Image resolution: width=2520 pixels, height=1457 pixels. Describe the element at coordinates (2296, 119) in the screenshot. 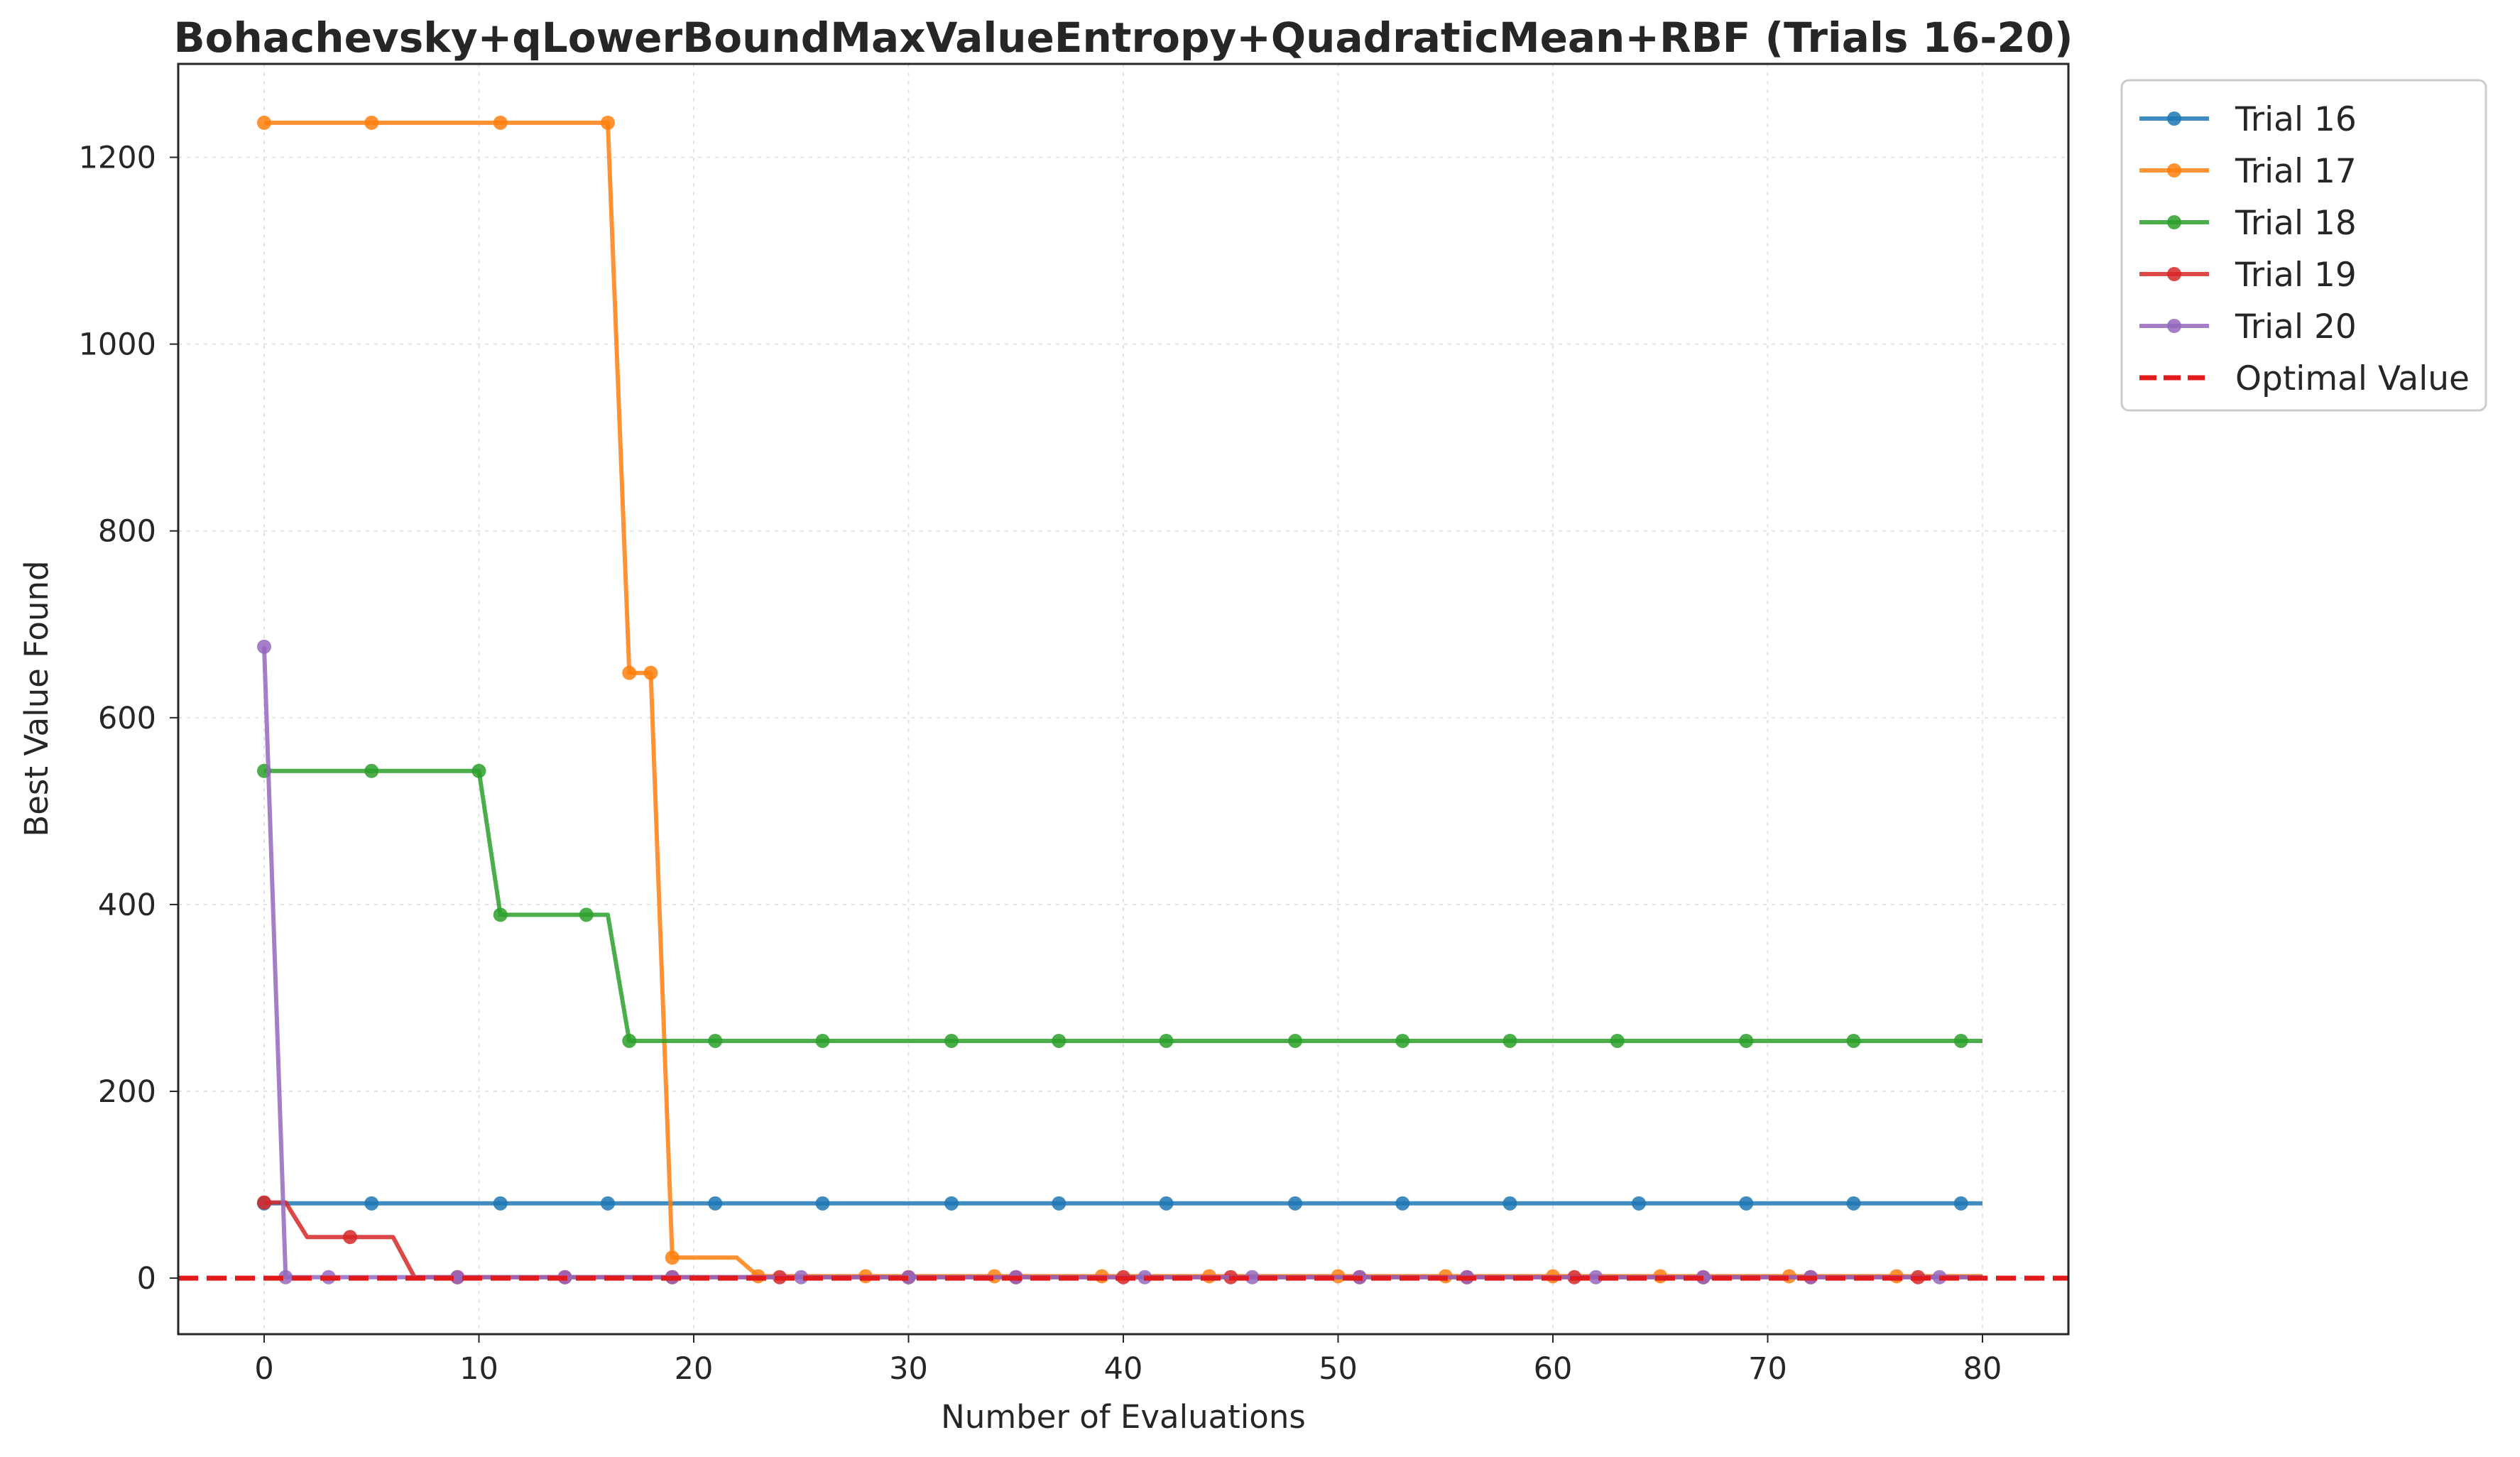

I see `legend-label: Trial 16` at that location.